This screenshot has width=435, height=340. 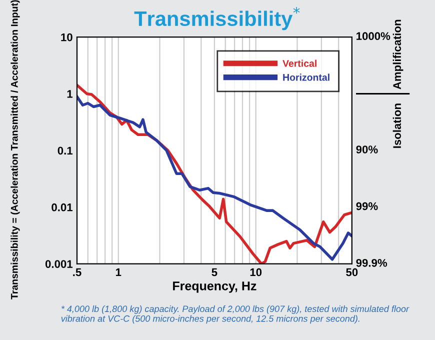 What do you see at coordinates (217, 18) in the screenshot?
I see `chart-title: Transmissibility$^{*}$` at bounding box center [217, 18].